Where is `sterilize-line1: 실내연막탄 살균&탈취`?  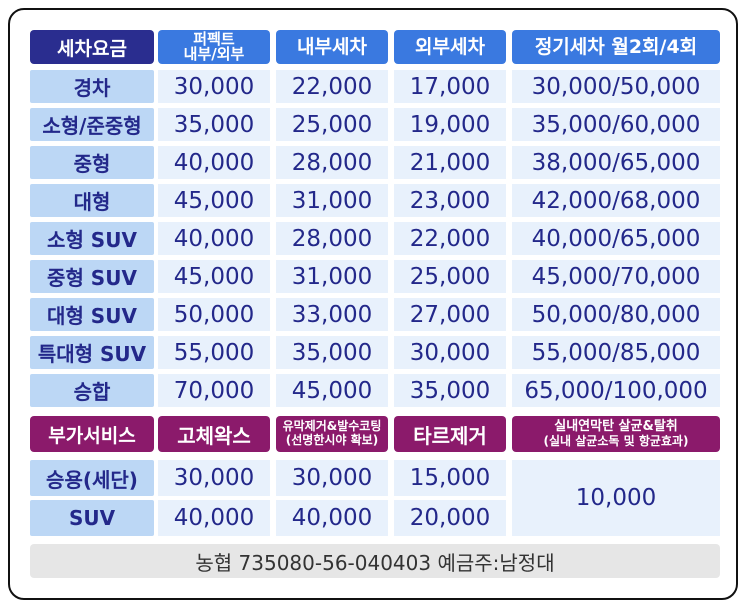 sterilize-line1: 실내연막탄 살균&탈취 is located at coordinates (616, 426).